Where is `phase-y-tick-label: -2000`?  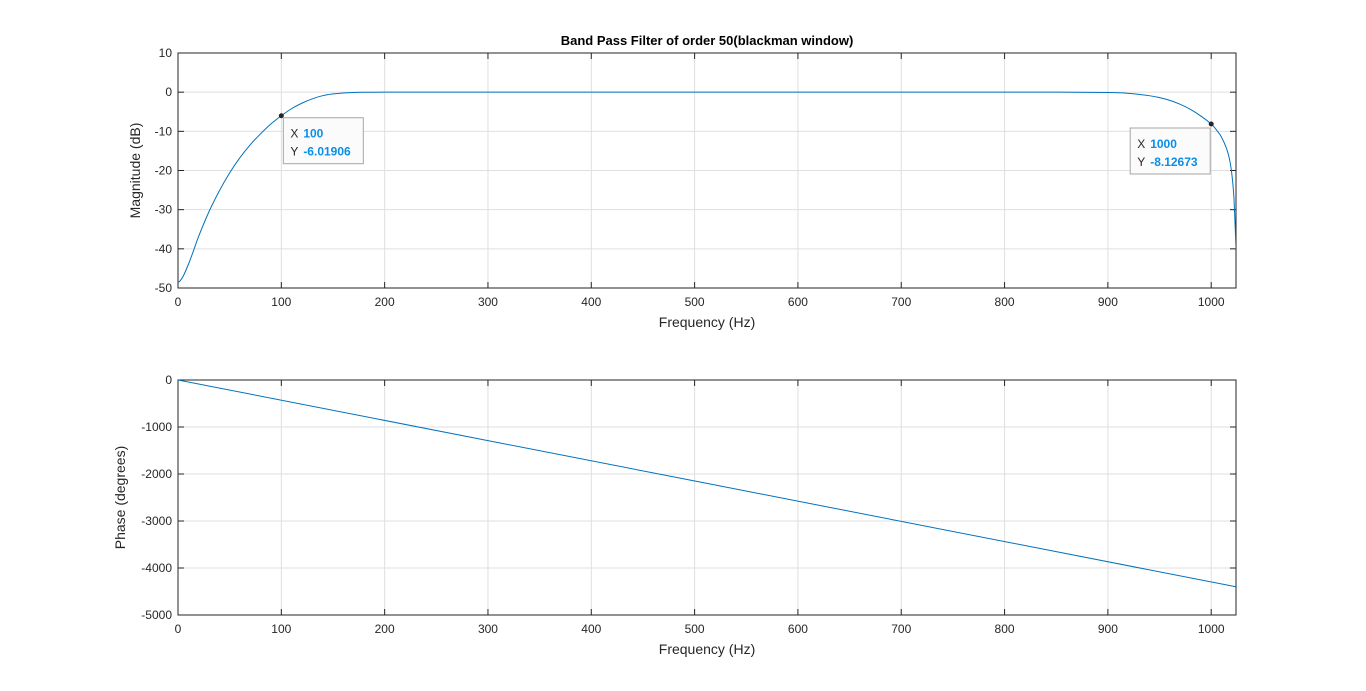
phase-y-tick-label: -2000 is located at coordinates (156, 474).